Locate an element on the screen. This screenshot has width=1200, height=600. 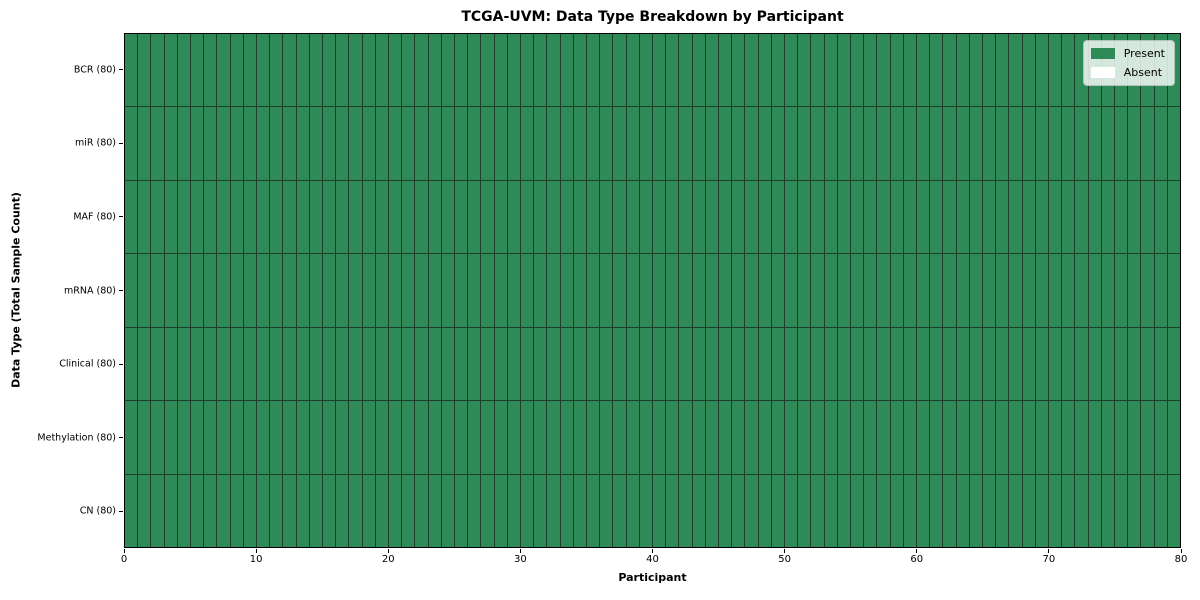
x-tick-label: 70 is located at coordinates (1049, 559).